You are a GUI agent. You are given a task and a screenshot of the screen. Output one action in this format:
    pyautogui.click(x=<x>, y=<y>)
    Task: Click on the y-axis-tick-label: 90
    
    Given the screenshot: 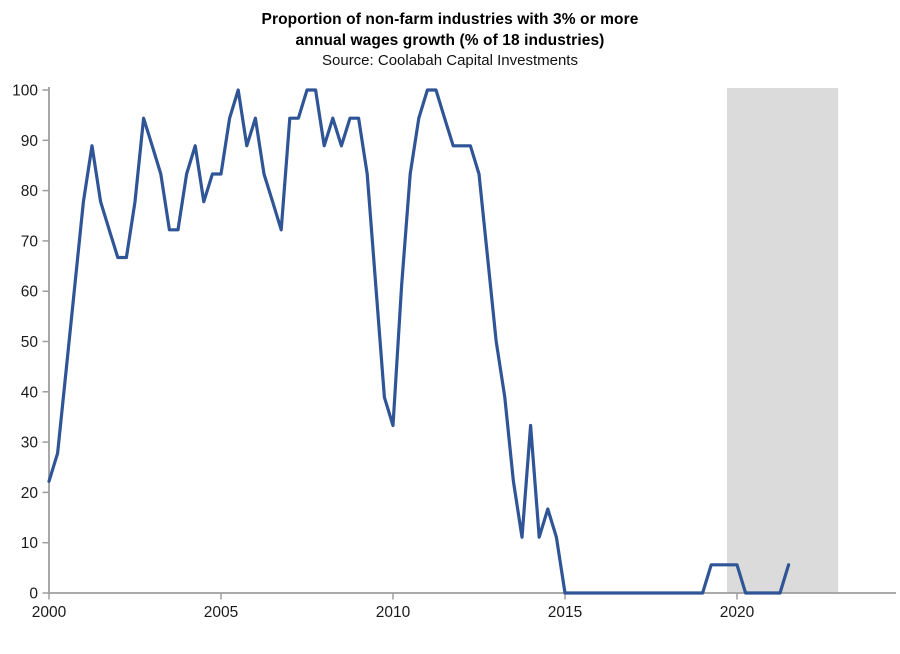 What is the action you would take?
    pyautogui.click(x=30, y=141)
    